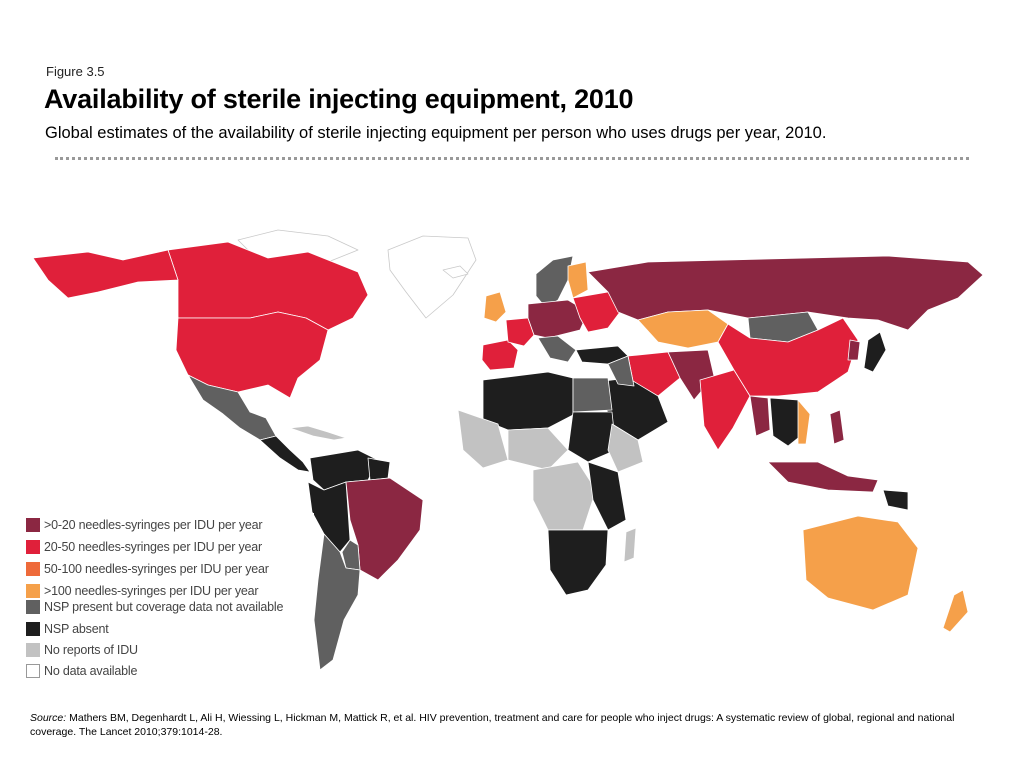 The height and width of the screenshot is (768, 1024). Describe the element at coordinates (520, 332) in the screenshot. I see `france` at that location.